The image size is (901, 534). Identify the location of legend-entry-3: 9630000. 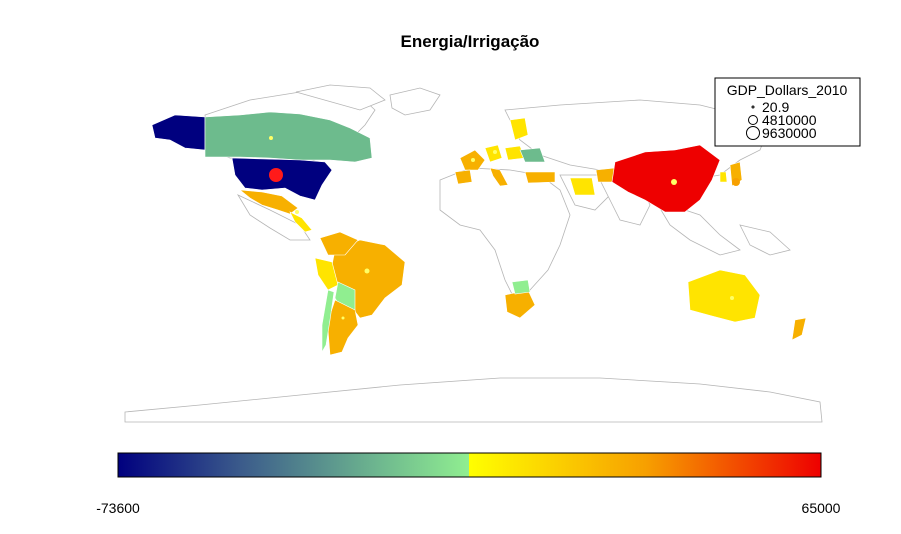
(789, 133).